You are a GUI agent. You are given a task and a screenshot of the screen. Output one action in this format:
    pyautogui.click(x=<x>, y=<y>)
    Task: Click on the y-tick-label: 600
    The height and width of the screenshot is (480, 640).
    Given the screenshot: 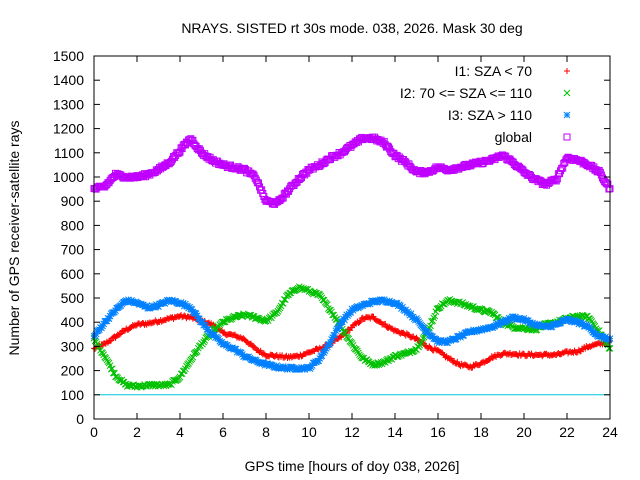 What is the action you would take?
    pyautogui.click(x=73, y=274)
    